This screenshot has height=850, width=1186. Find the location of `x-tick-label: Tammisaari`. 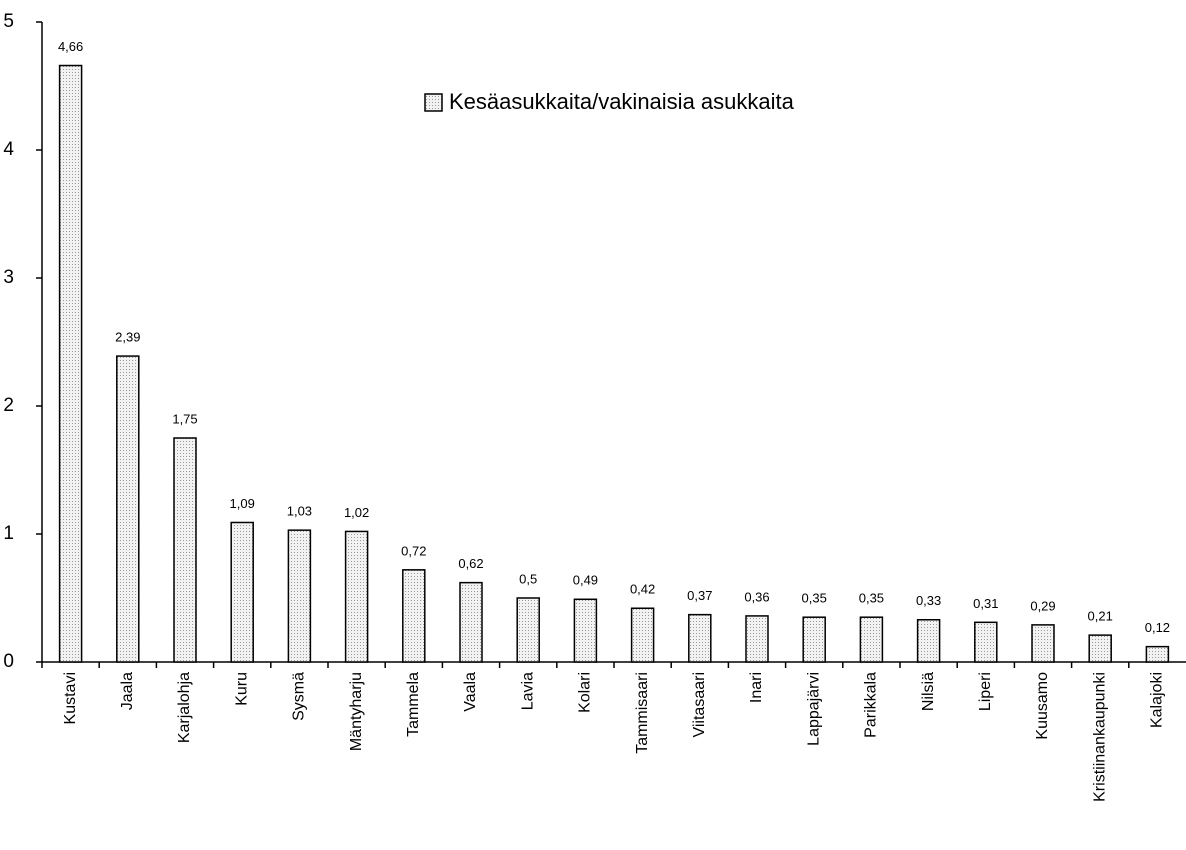

x-tick-label: Tammisaari is located at coordinates (642, 713).